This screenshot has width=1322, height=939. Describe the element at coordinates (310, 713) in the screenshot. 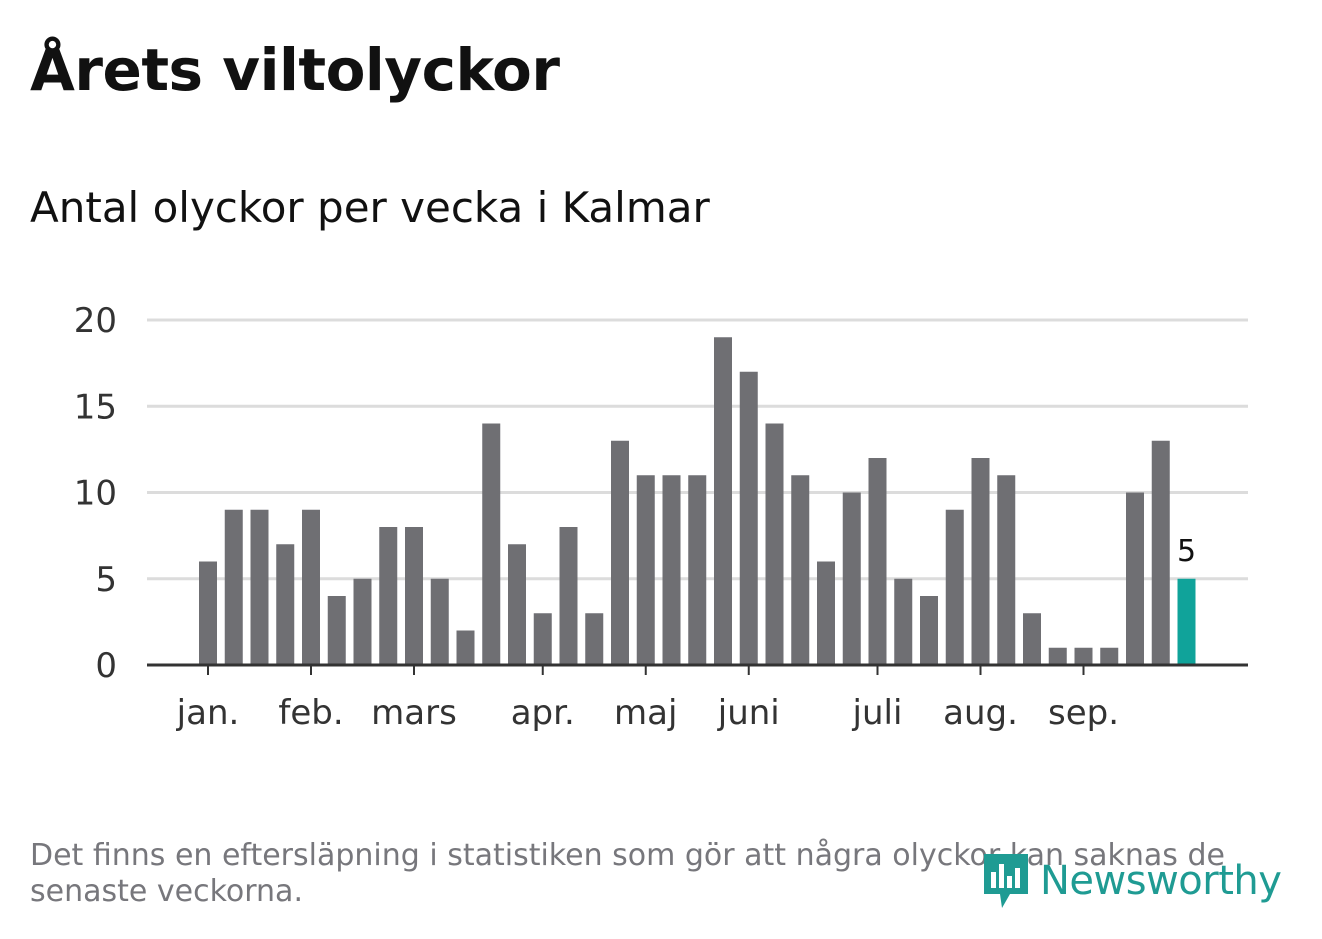

I see `x-tick-label: feb.` at that location.